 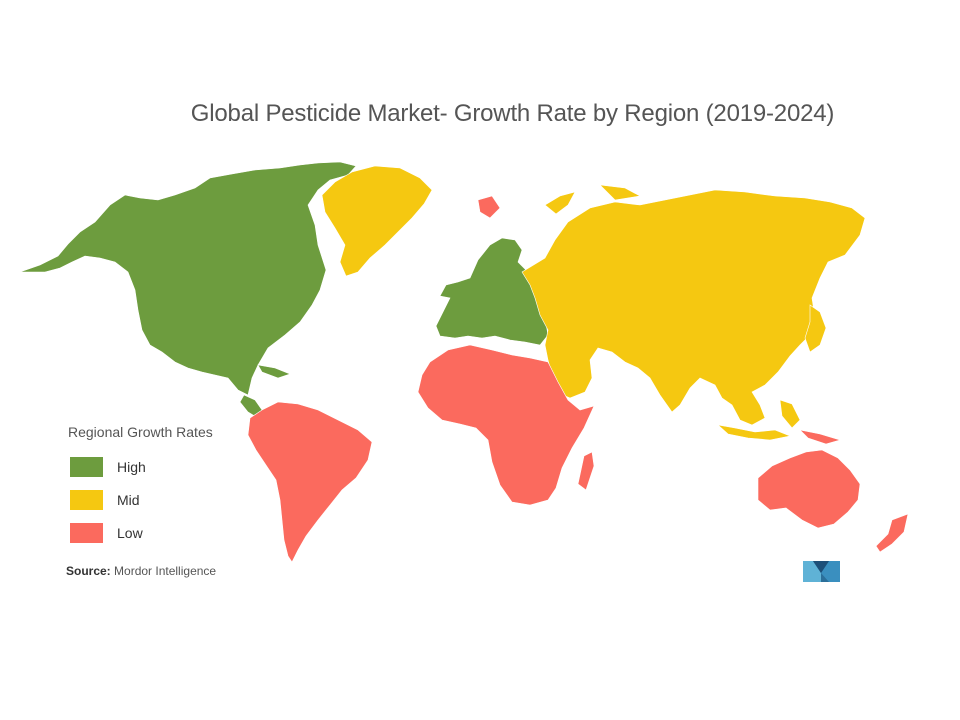 What do you see at coordinates (492, 291) in the screenshot?
I see `region-europe` at bounding box center [492, 291].